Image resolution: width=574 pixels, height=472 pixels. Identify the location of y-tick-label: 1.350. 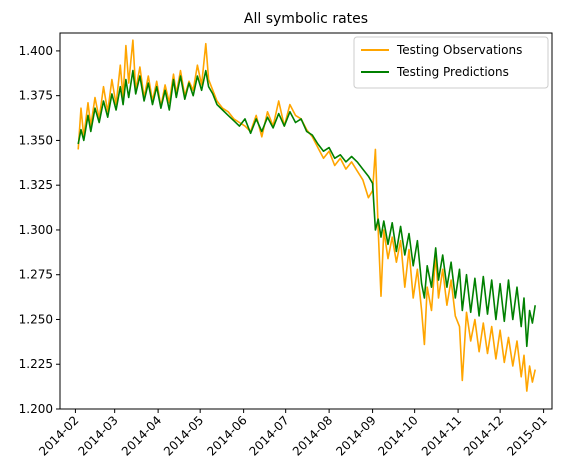
(36, 140).